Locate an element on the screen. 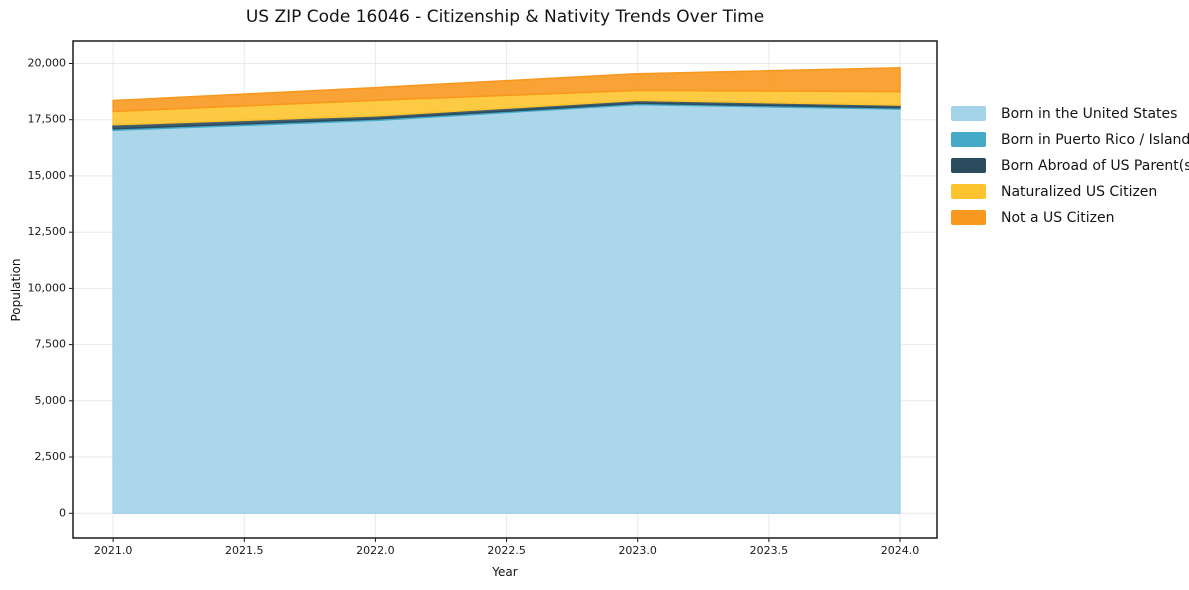 Image resolution: width=1189 pixels, height=590 pixels. ytick-label: 2,500 is located at coordinates (51, 456).